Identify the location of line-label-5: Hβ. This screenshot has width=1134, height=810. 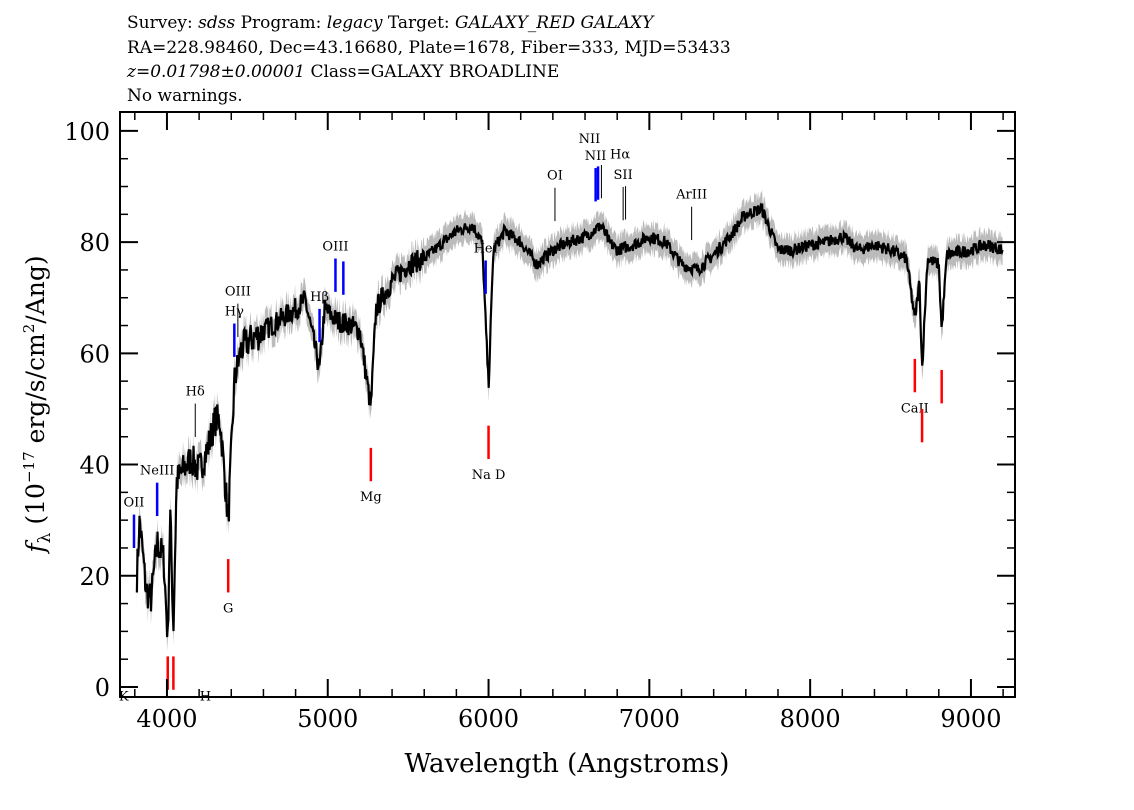
(319, 297).